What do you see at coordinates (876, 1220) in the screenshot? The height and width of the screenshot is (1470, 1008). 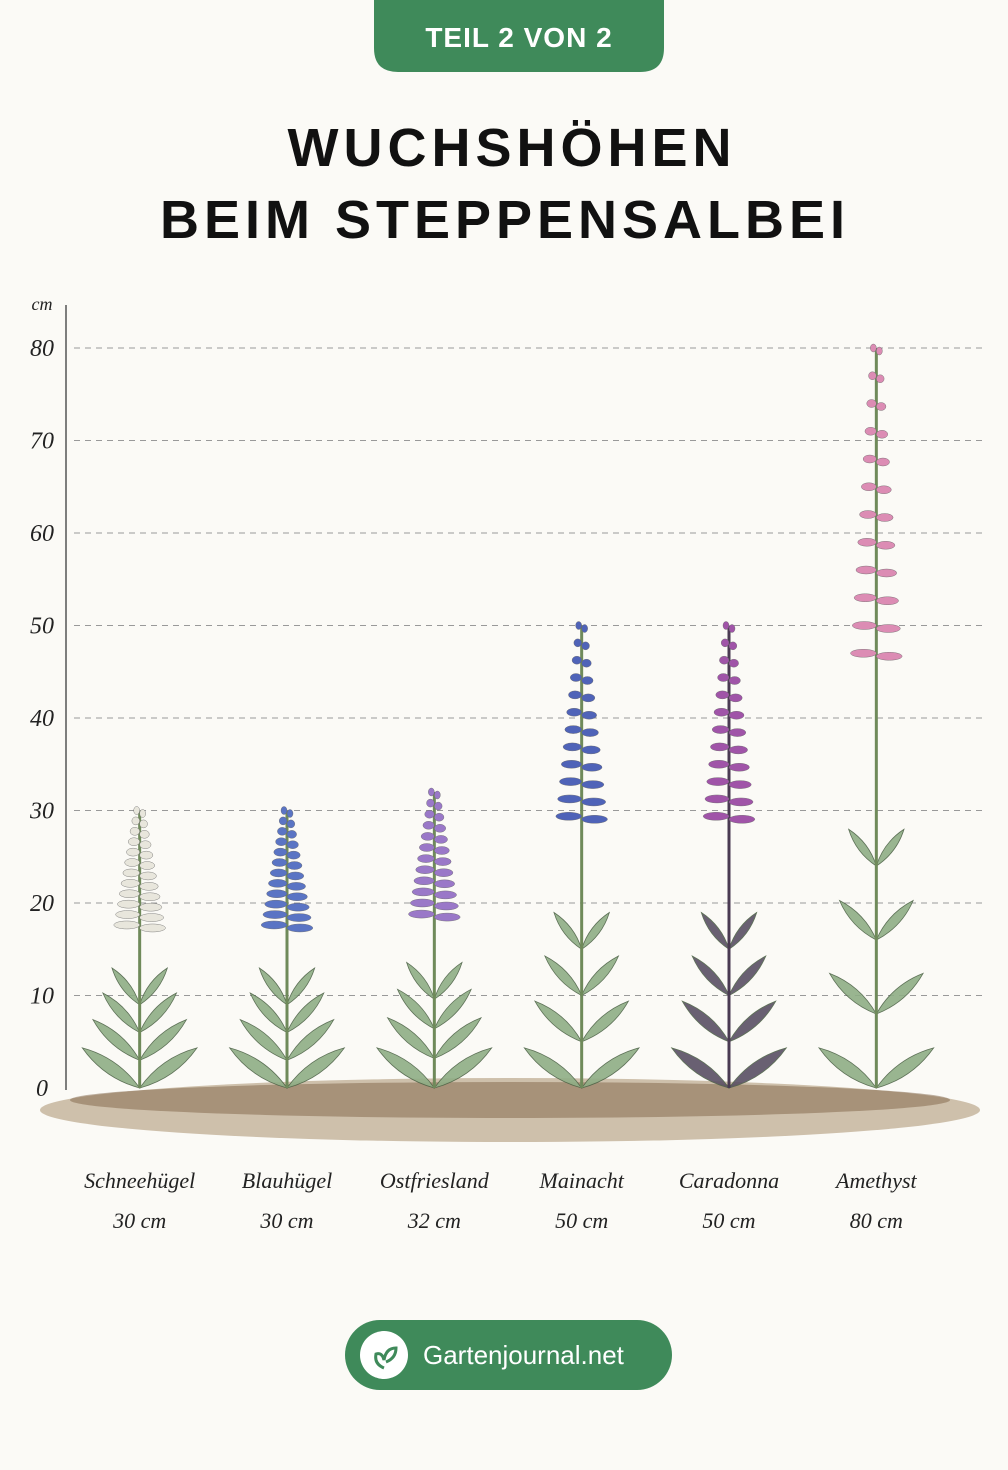 I see `value-label: 80 cm` at bounding box center [876, 1220].